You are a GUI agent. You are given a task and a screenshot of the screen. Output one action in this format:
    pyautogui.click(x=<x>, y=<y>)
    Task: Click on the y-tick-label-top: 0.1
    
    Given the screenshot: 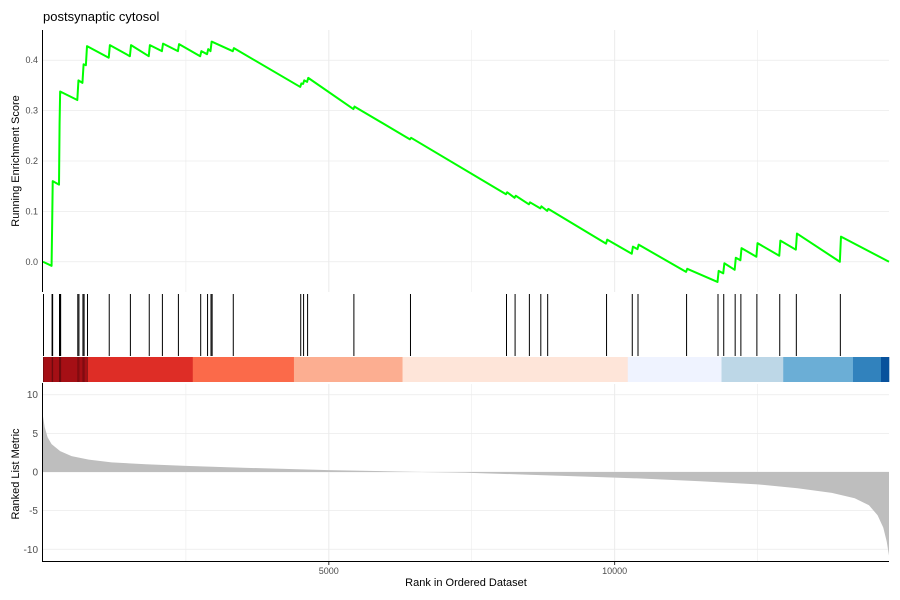 What is the action you would take?
    pyautogui.click(x=31, y=211)
    